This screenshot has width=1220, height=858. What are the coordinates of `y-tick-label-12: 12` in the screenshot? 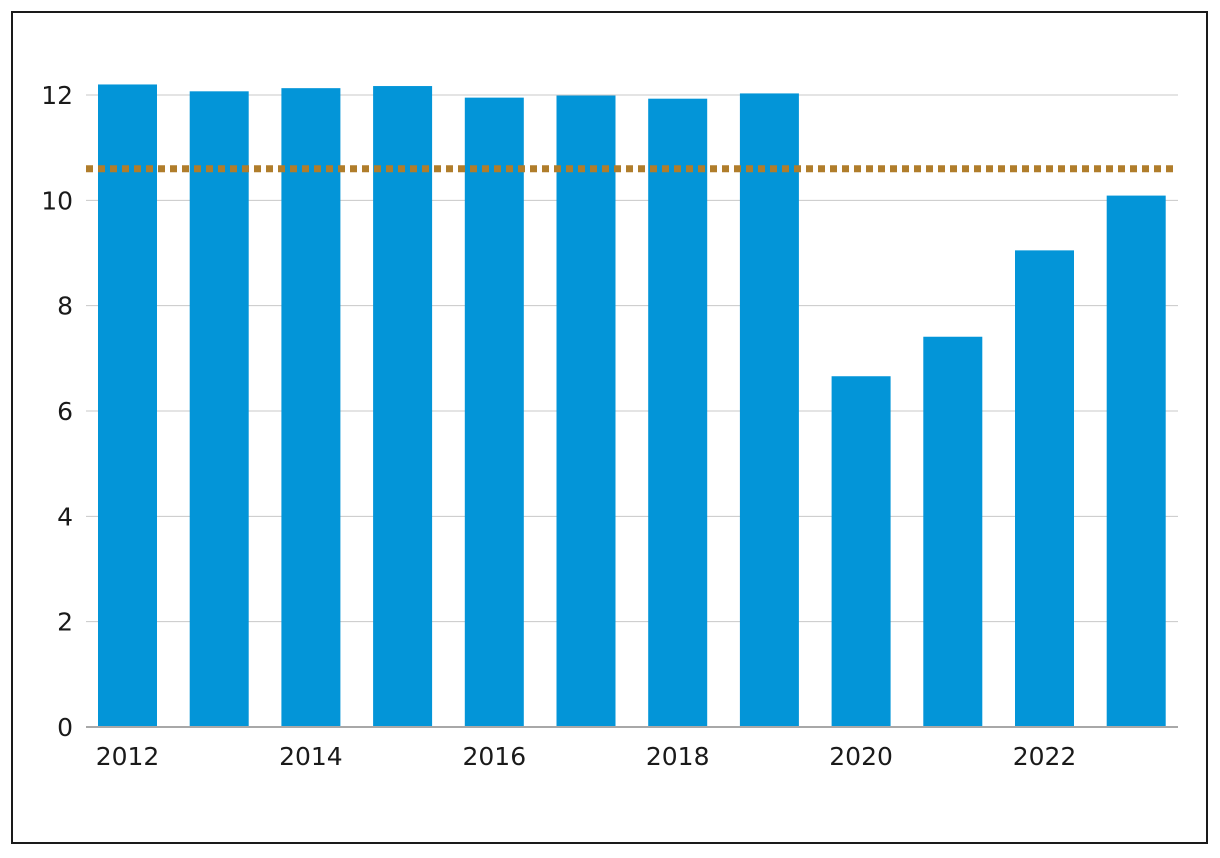 It's located at (57, 95).